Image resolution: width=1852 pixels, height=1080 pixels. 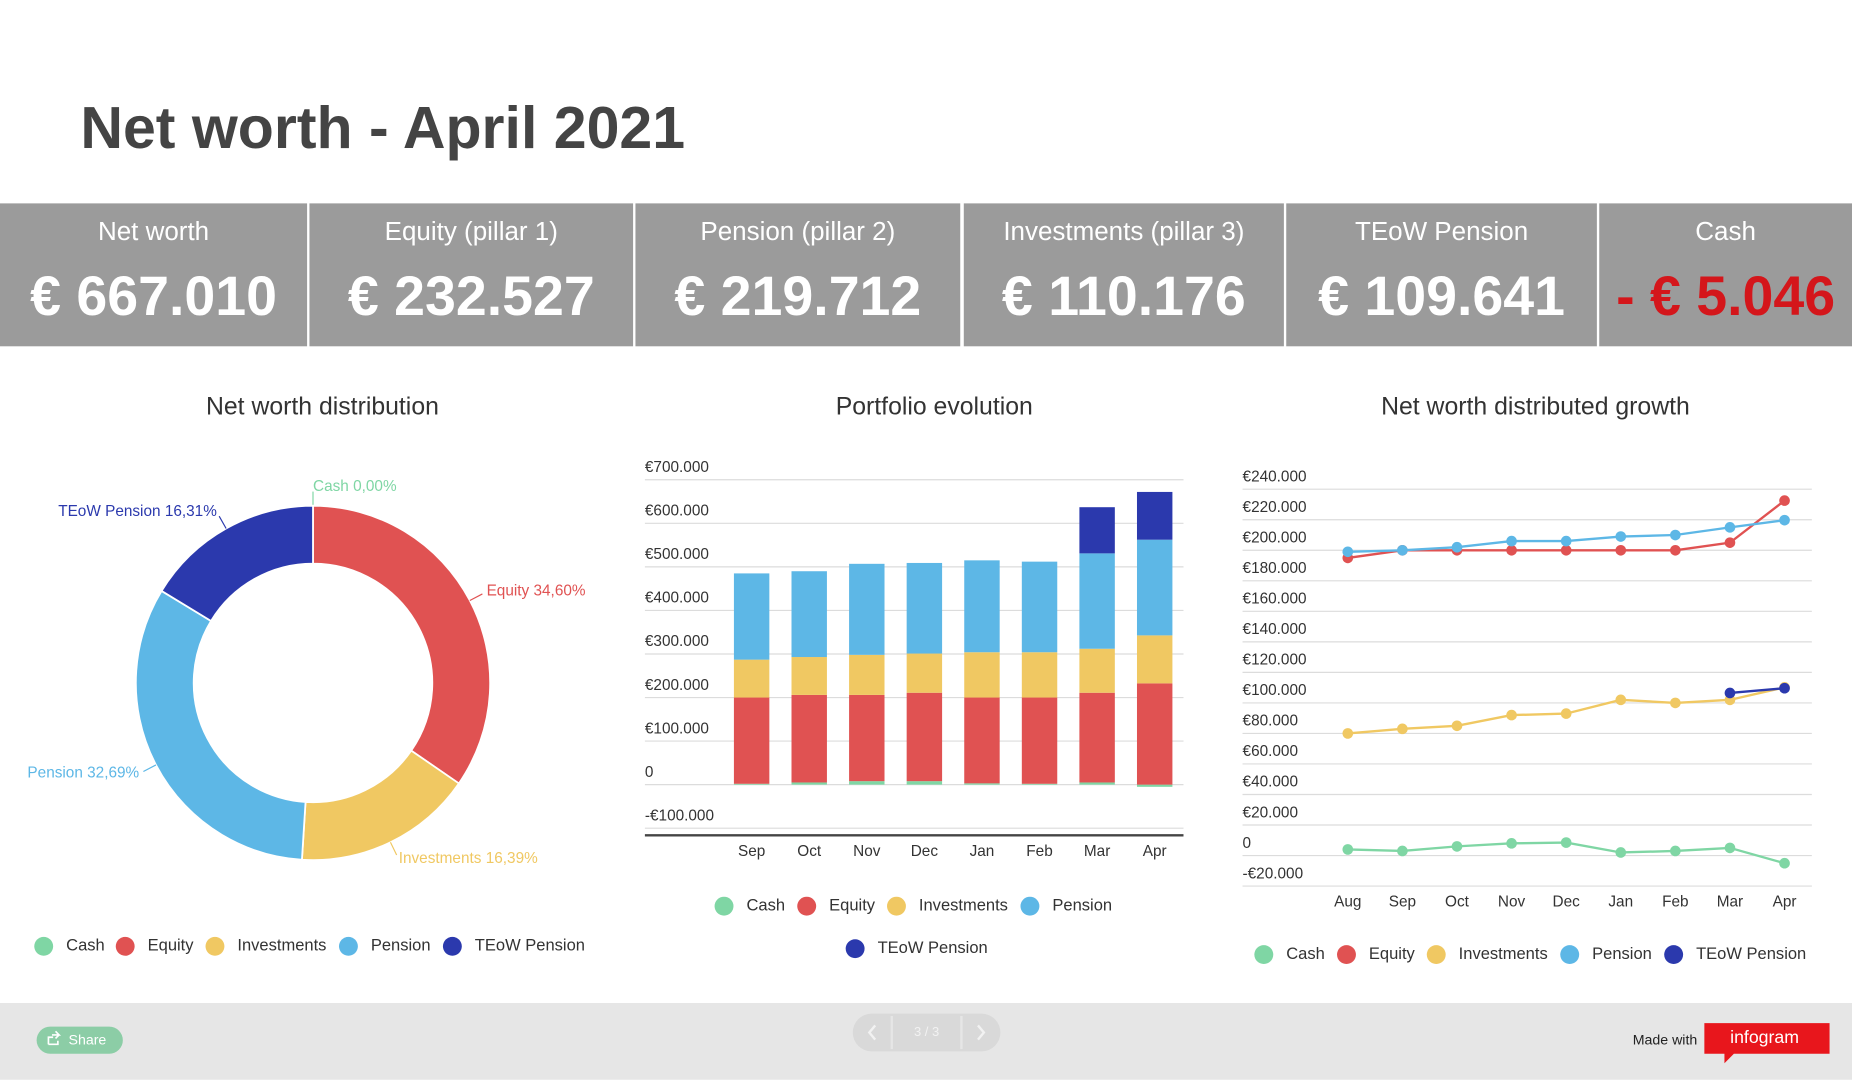 I want to click on kpi-value: € 109.641, so click(x=1441, y=296).